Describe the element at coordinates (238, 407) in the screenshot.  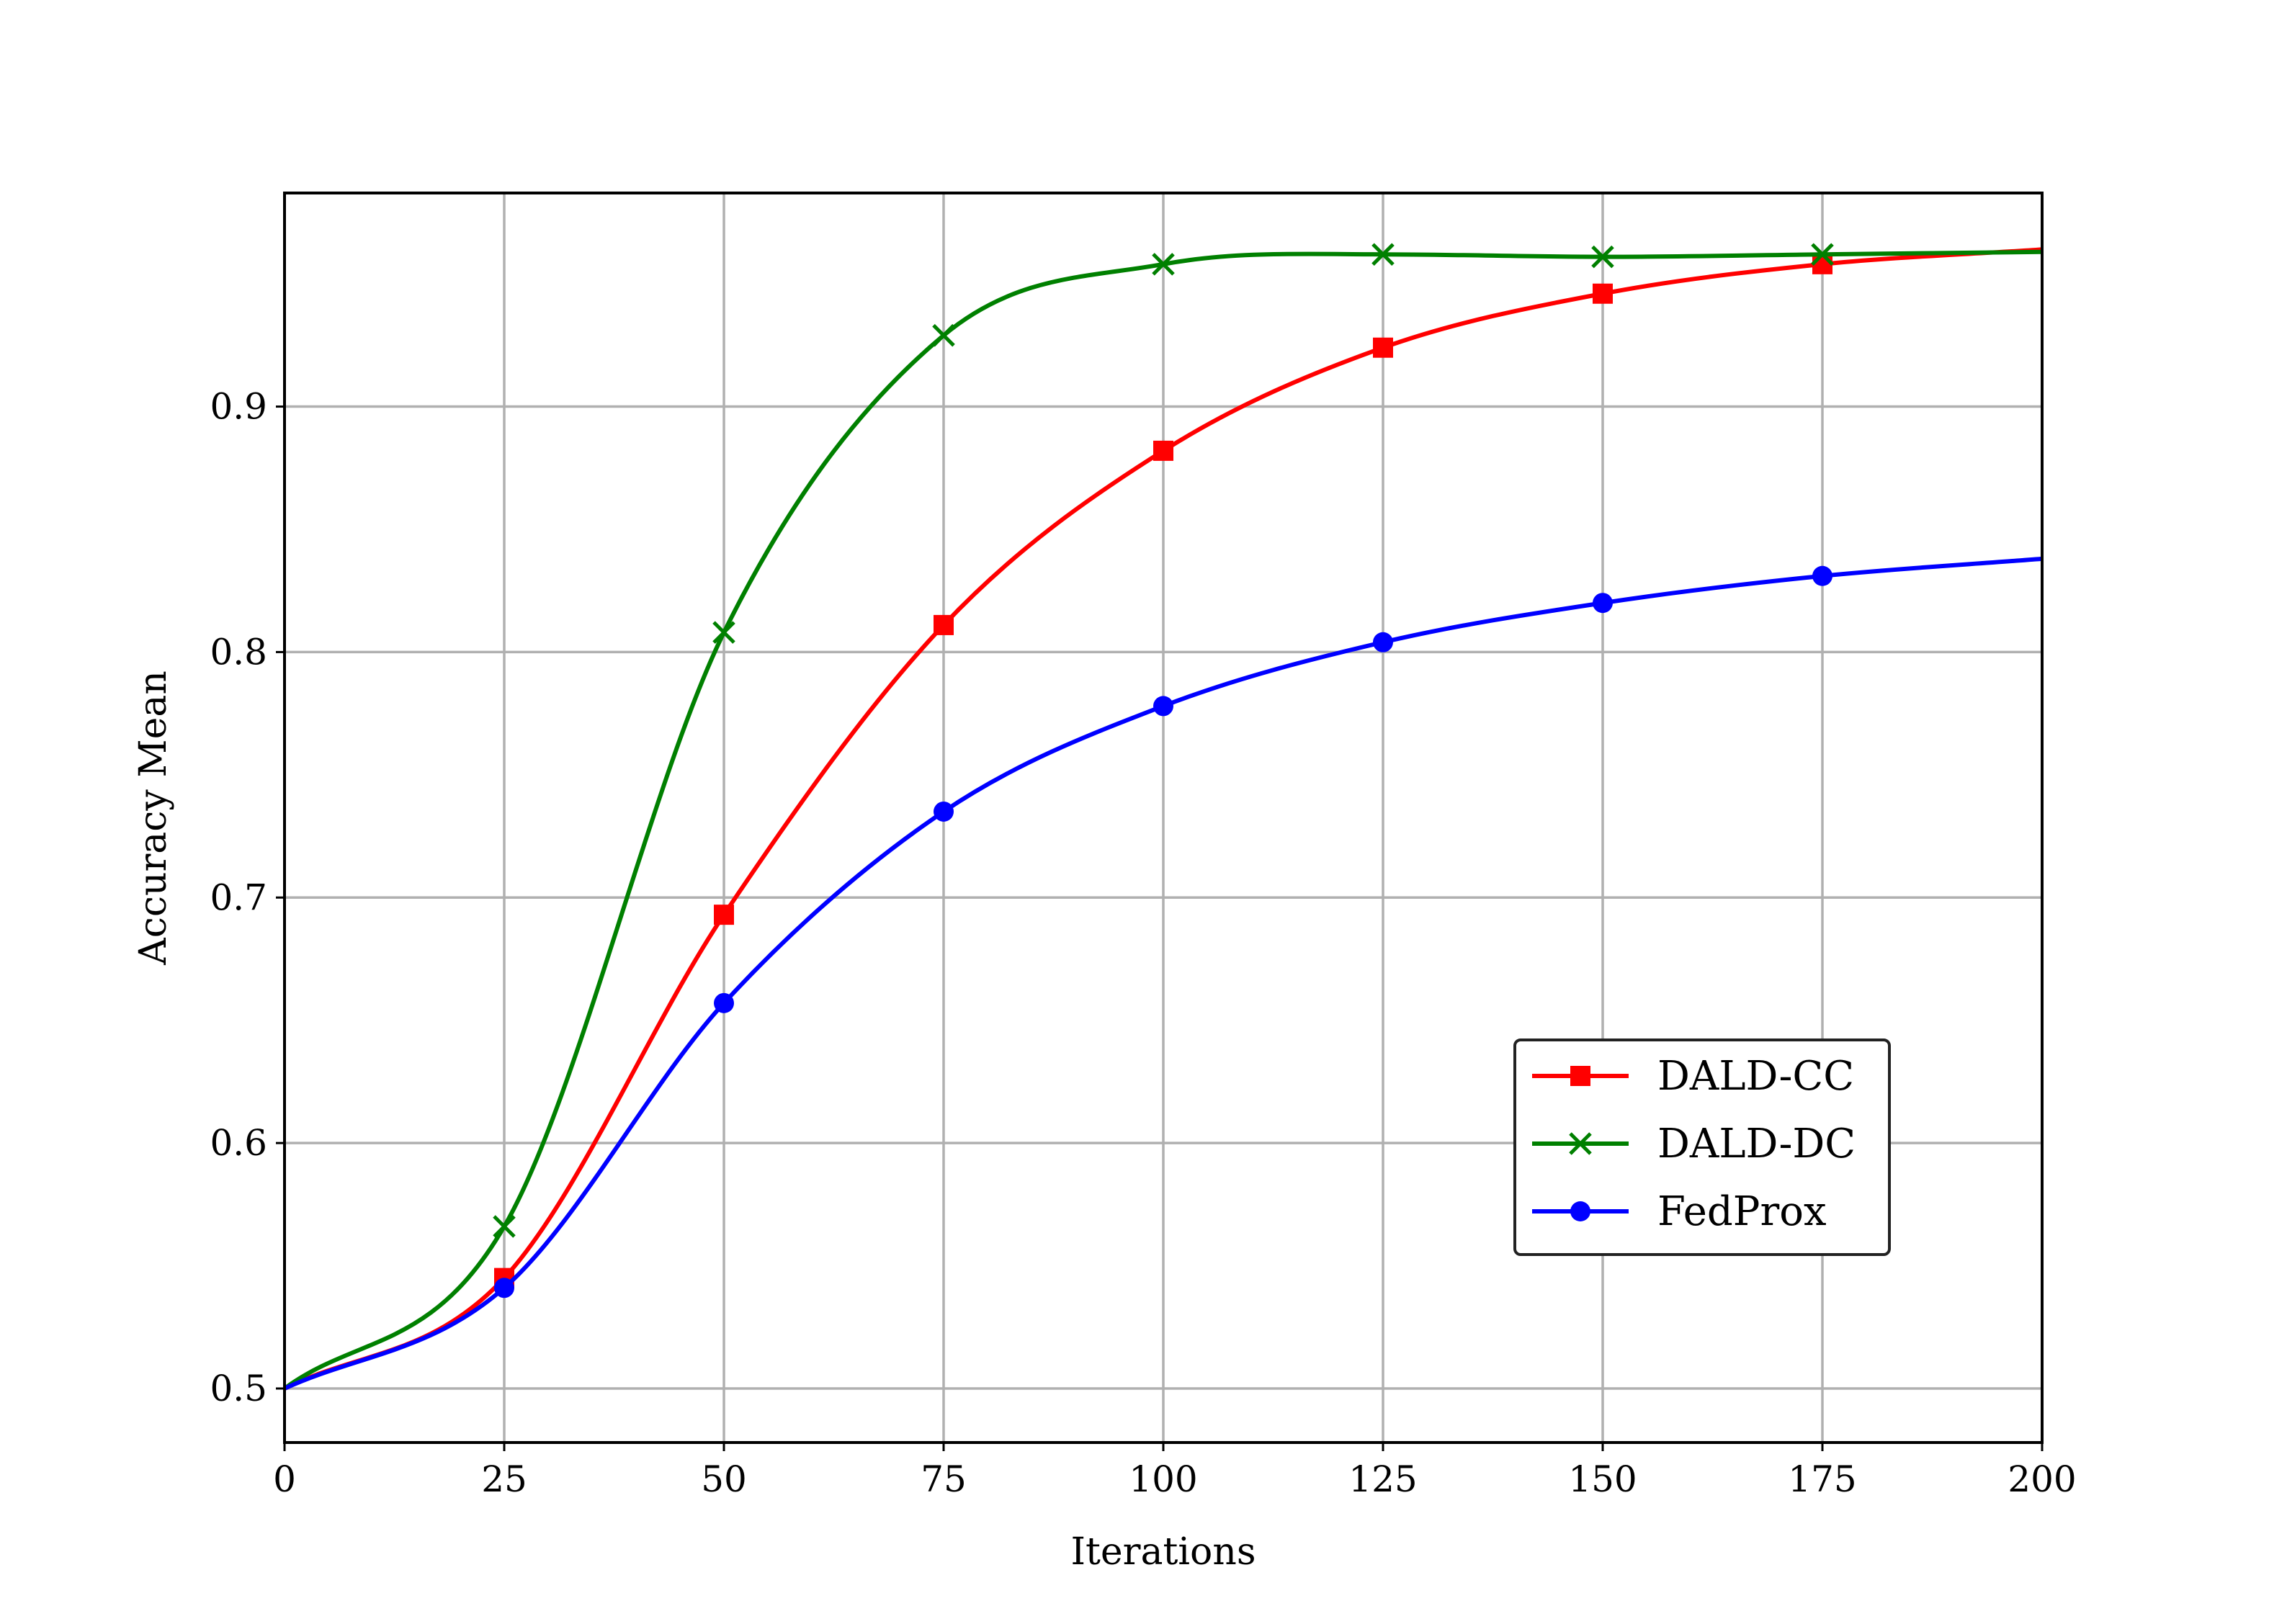
I see `y-tick-label: 0.9` at that location.